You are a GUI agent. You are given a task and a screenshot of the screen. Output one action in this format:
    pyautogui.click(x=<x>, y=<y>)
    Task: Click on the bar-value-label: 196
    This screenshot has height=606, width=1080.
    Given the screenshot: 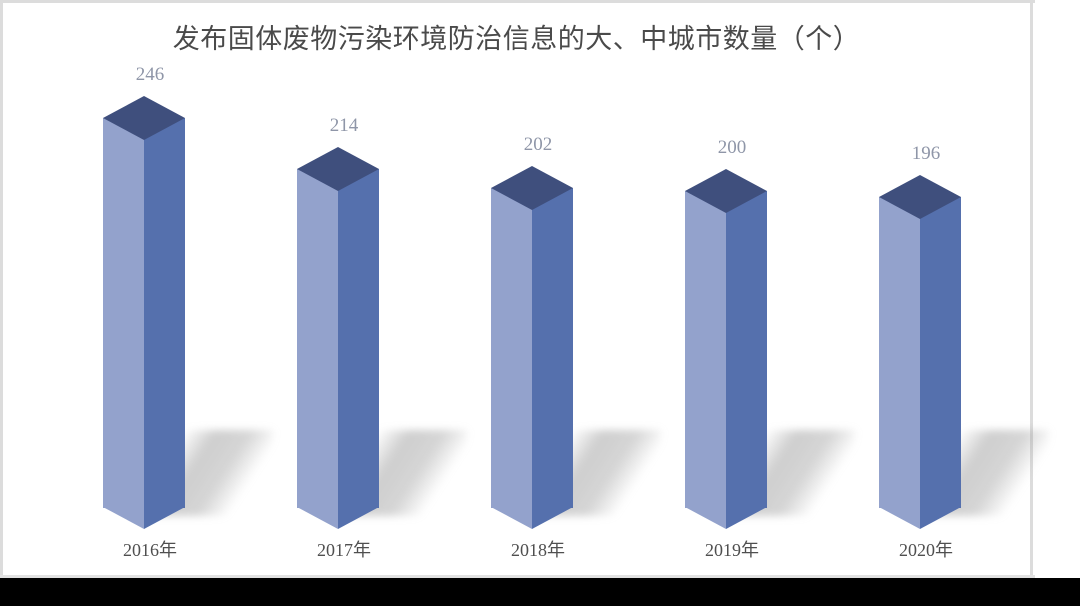 What is the action you would take?
    pyautogui.click(x=926, y=153)
    